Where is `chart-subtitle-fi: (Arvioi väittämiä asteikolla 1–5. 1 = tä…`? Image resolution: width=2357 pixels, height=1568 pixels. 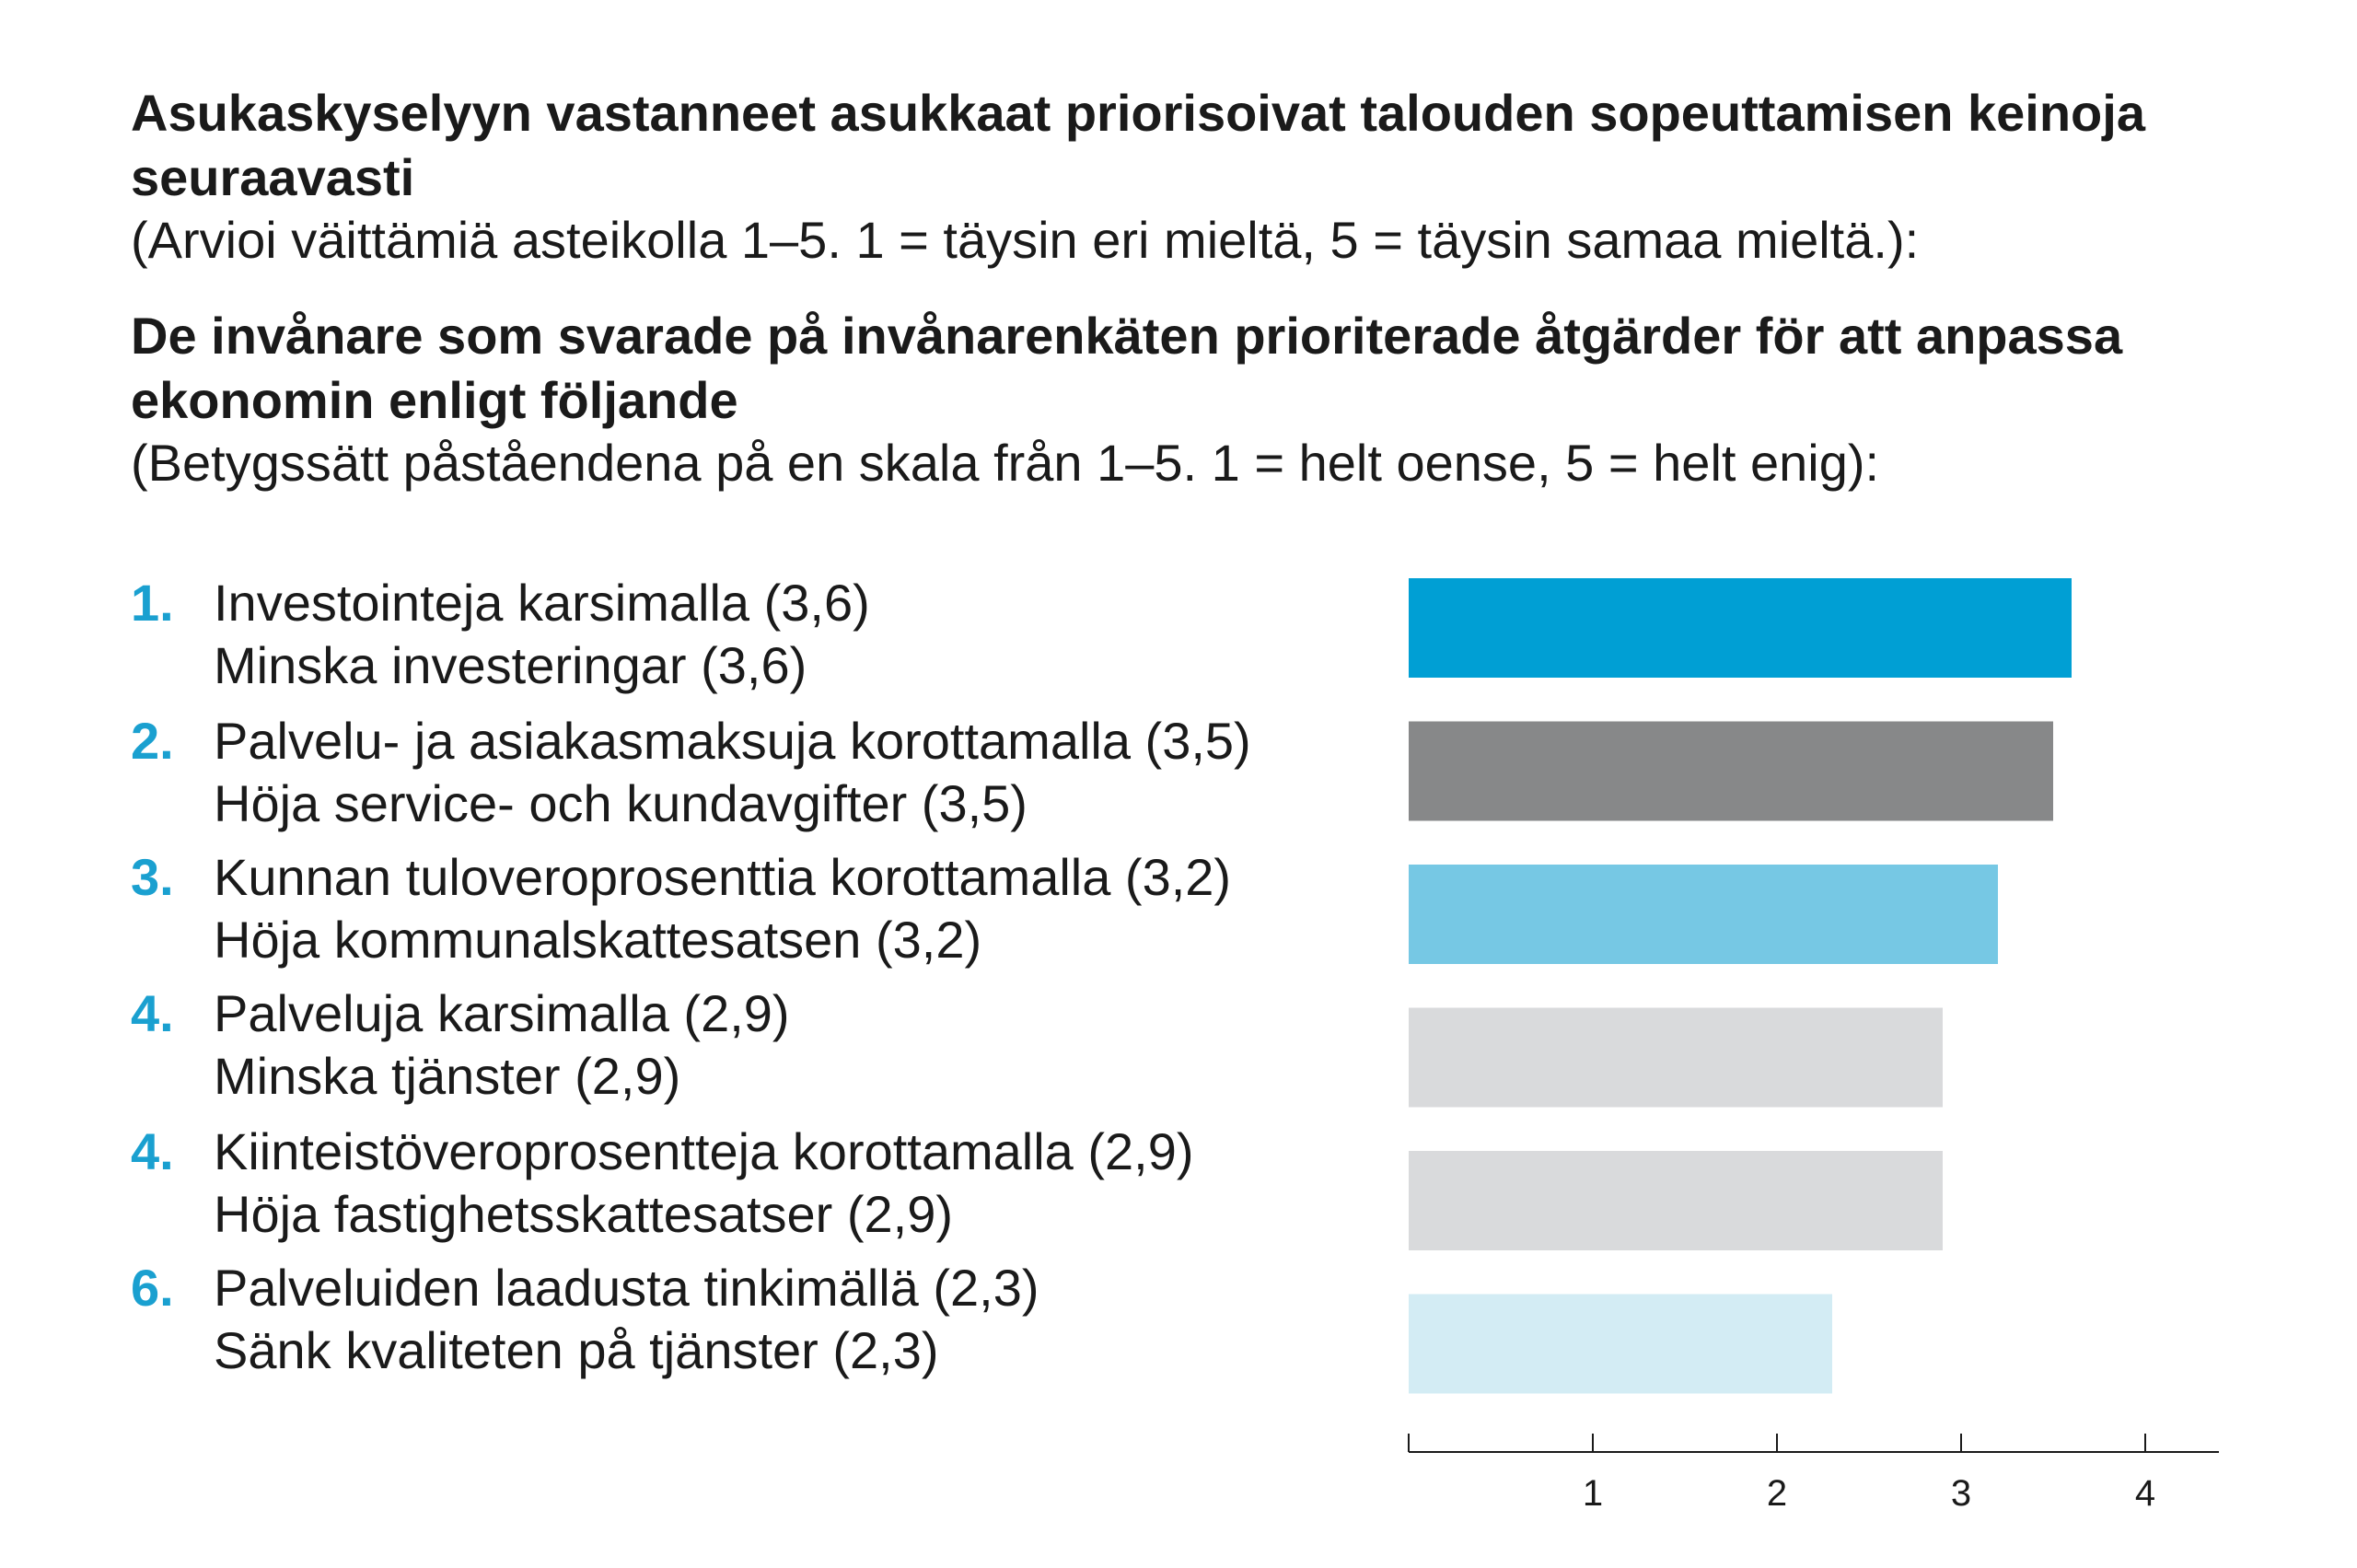 chart-subtitle-fi: (Arvioi väittämiä asteikolla 1–5. 1 = tä… is located at coordinates (1025, 240).